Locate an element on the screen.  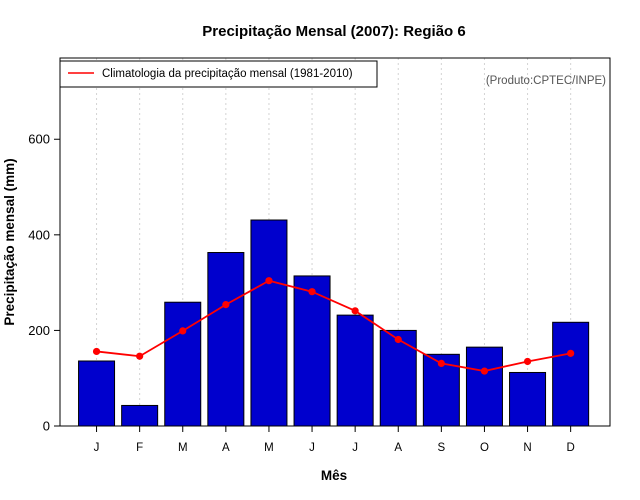
y-tick-label: 0 is located at coordinates (46, 426).